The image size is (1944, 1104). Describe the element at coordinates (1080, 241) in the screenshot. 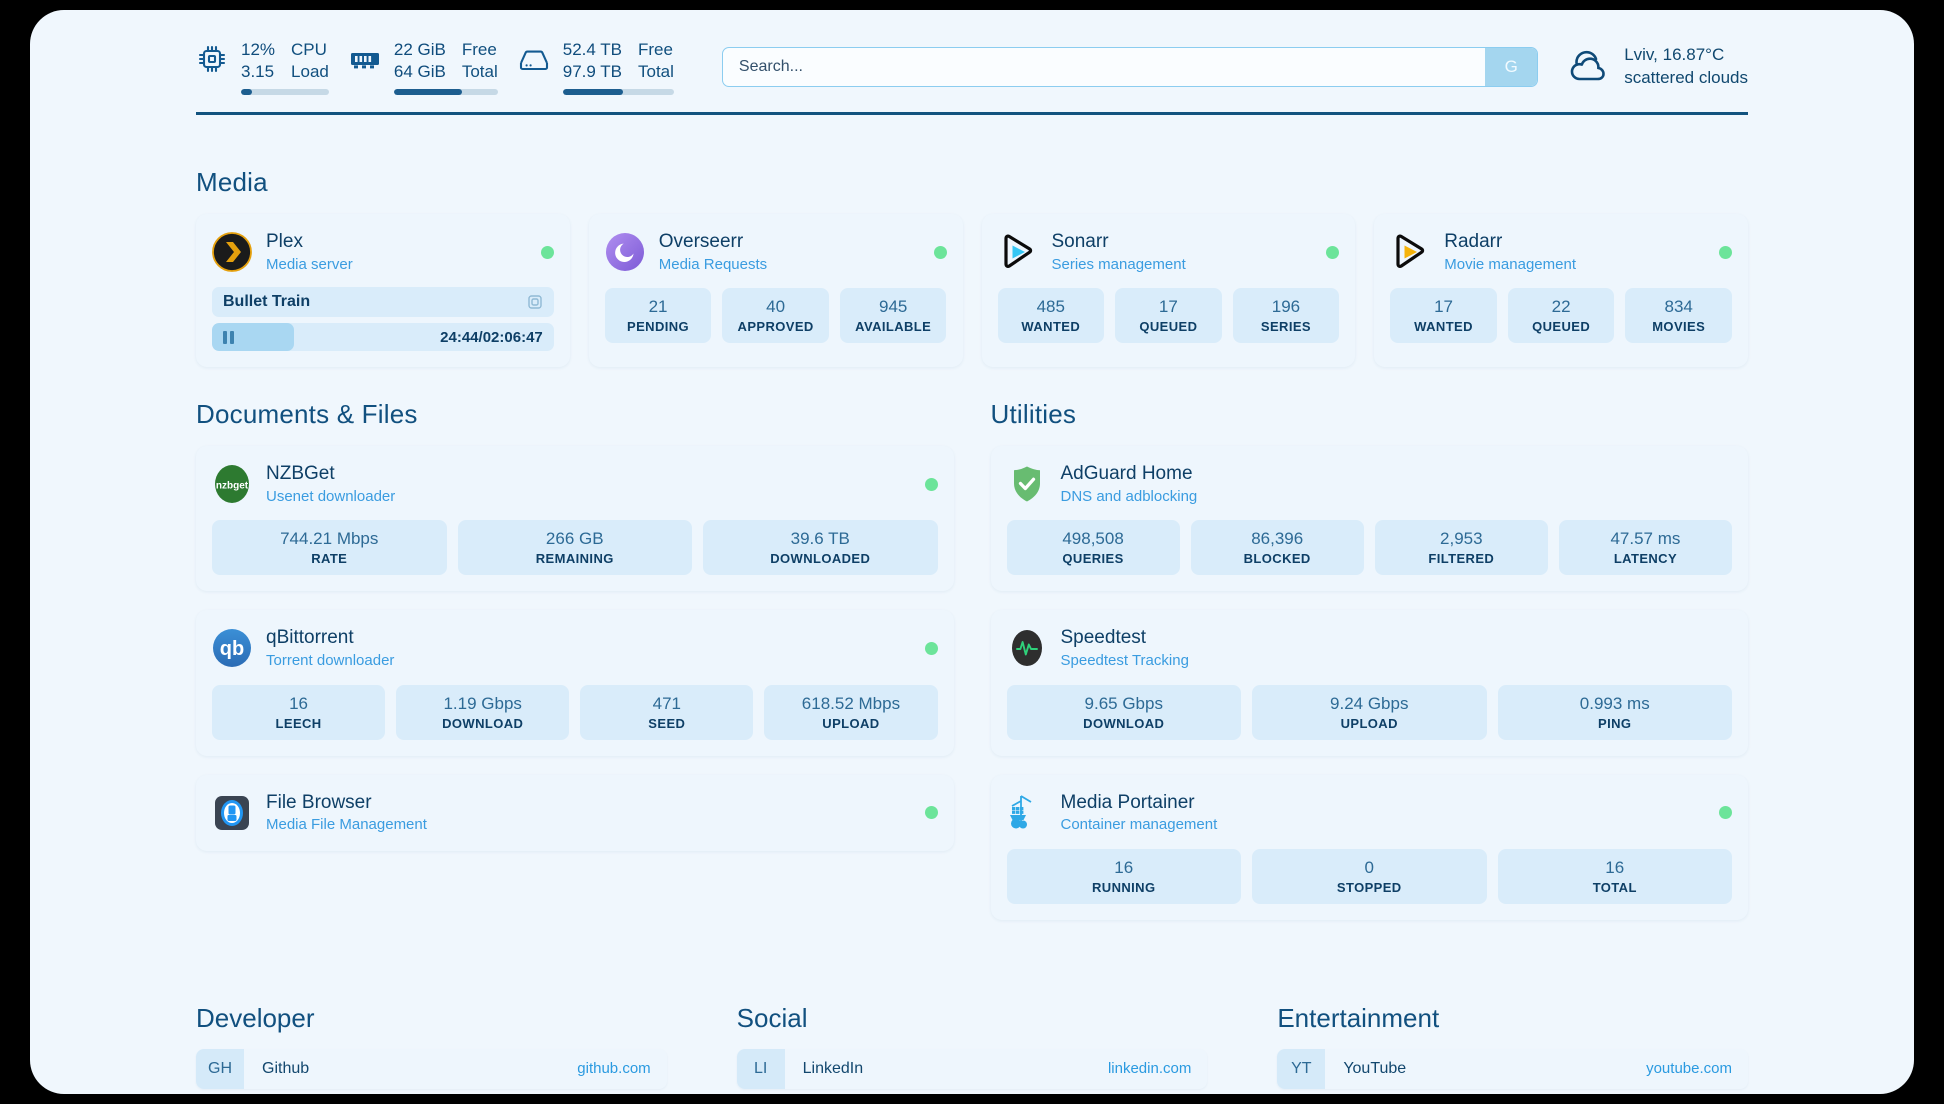

I see `sonarr-title: Sonarr` at that location.